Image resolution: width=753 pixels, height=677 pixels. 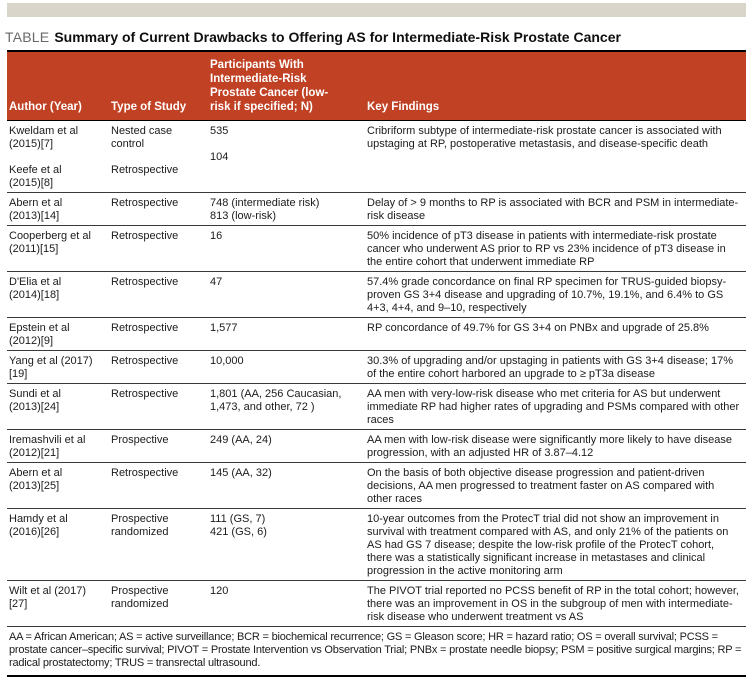 I want to click on cell-text: Kweldam et al (2015)[7], so click(x=44, y=137).